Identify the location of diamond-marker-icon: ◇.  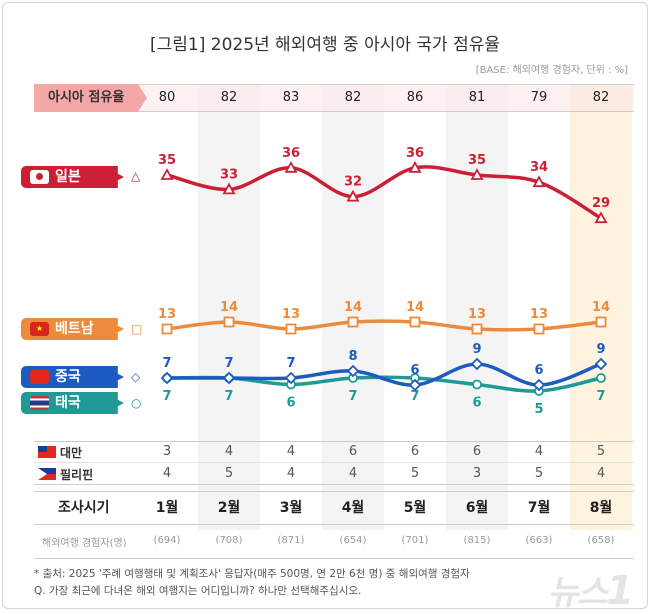
(136, 377).